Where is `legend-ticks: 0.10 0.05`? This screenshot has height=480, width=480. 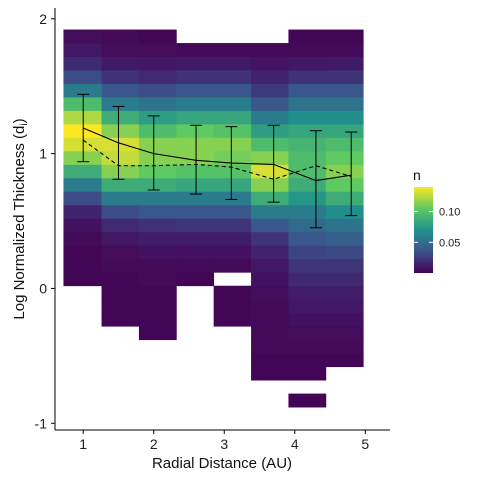
legend-ticks: 0.10 0.05 is located at coordinates (437, 228).